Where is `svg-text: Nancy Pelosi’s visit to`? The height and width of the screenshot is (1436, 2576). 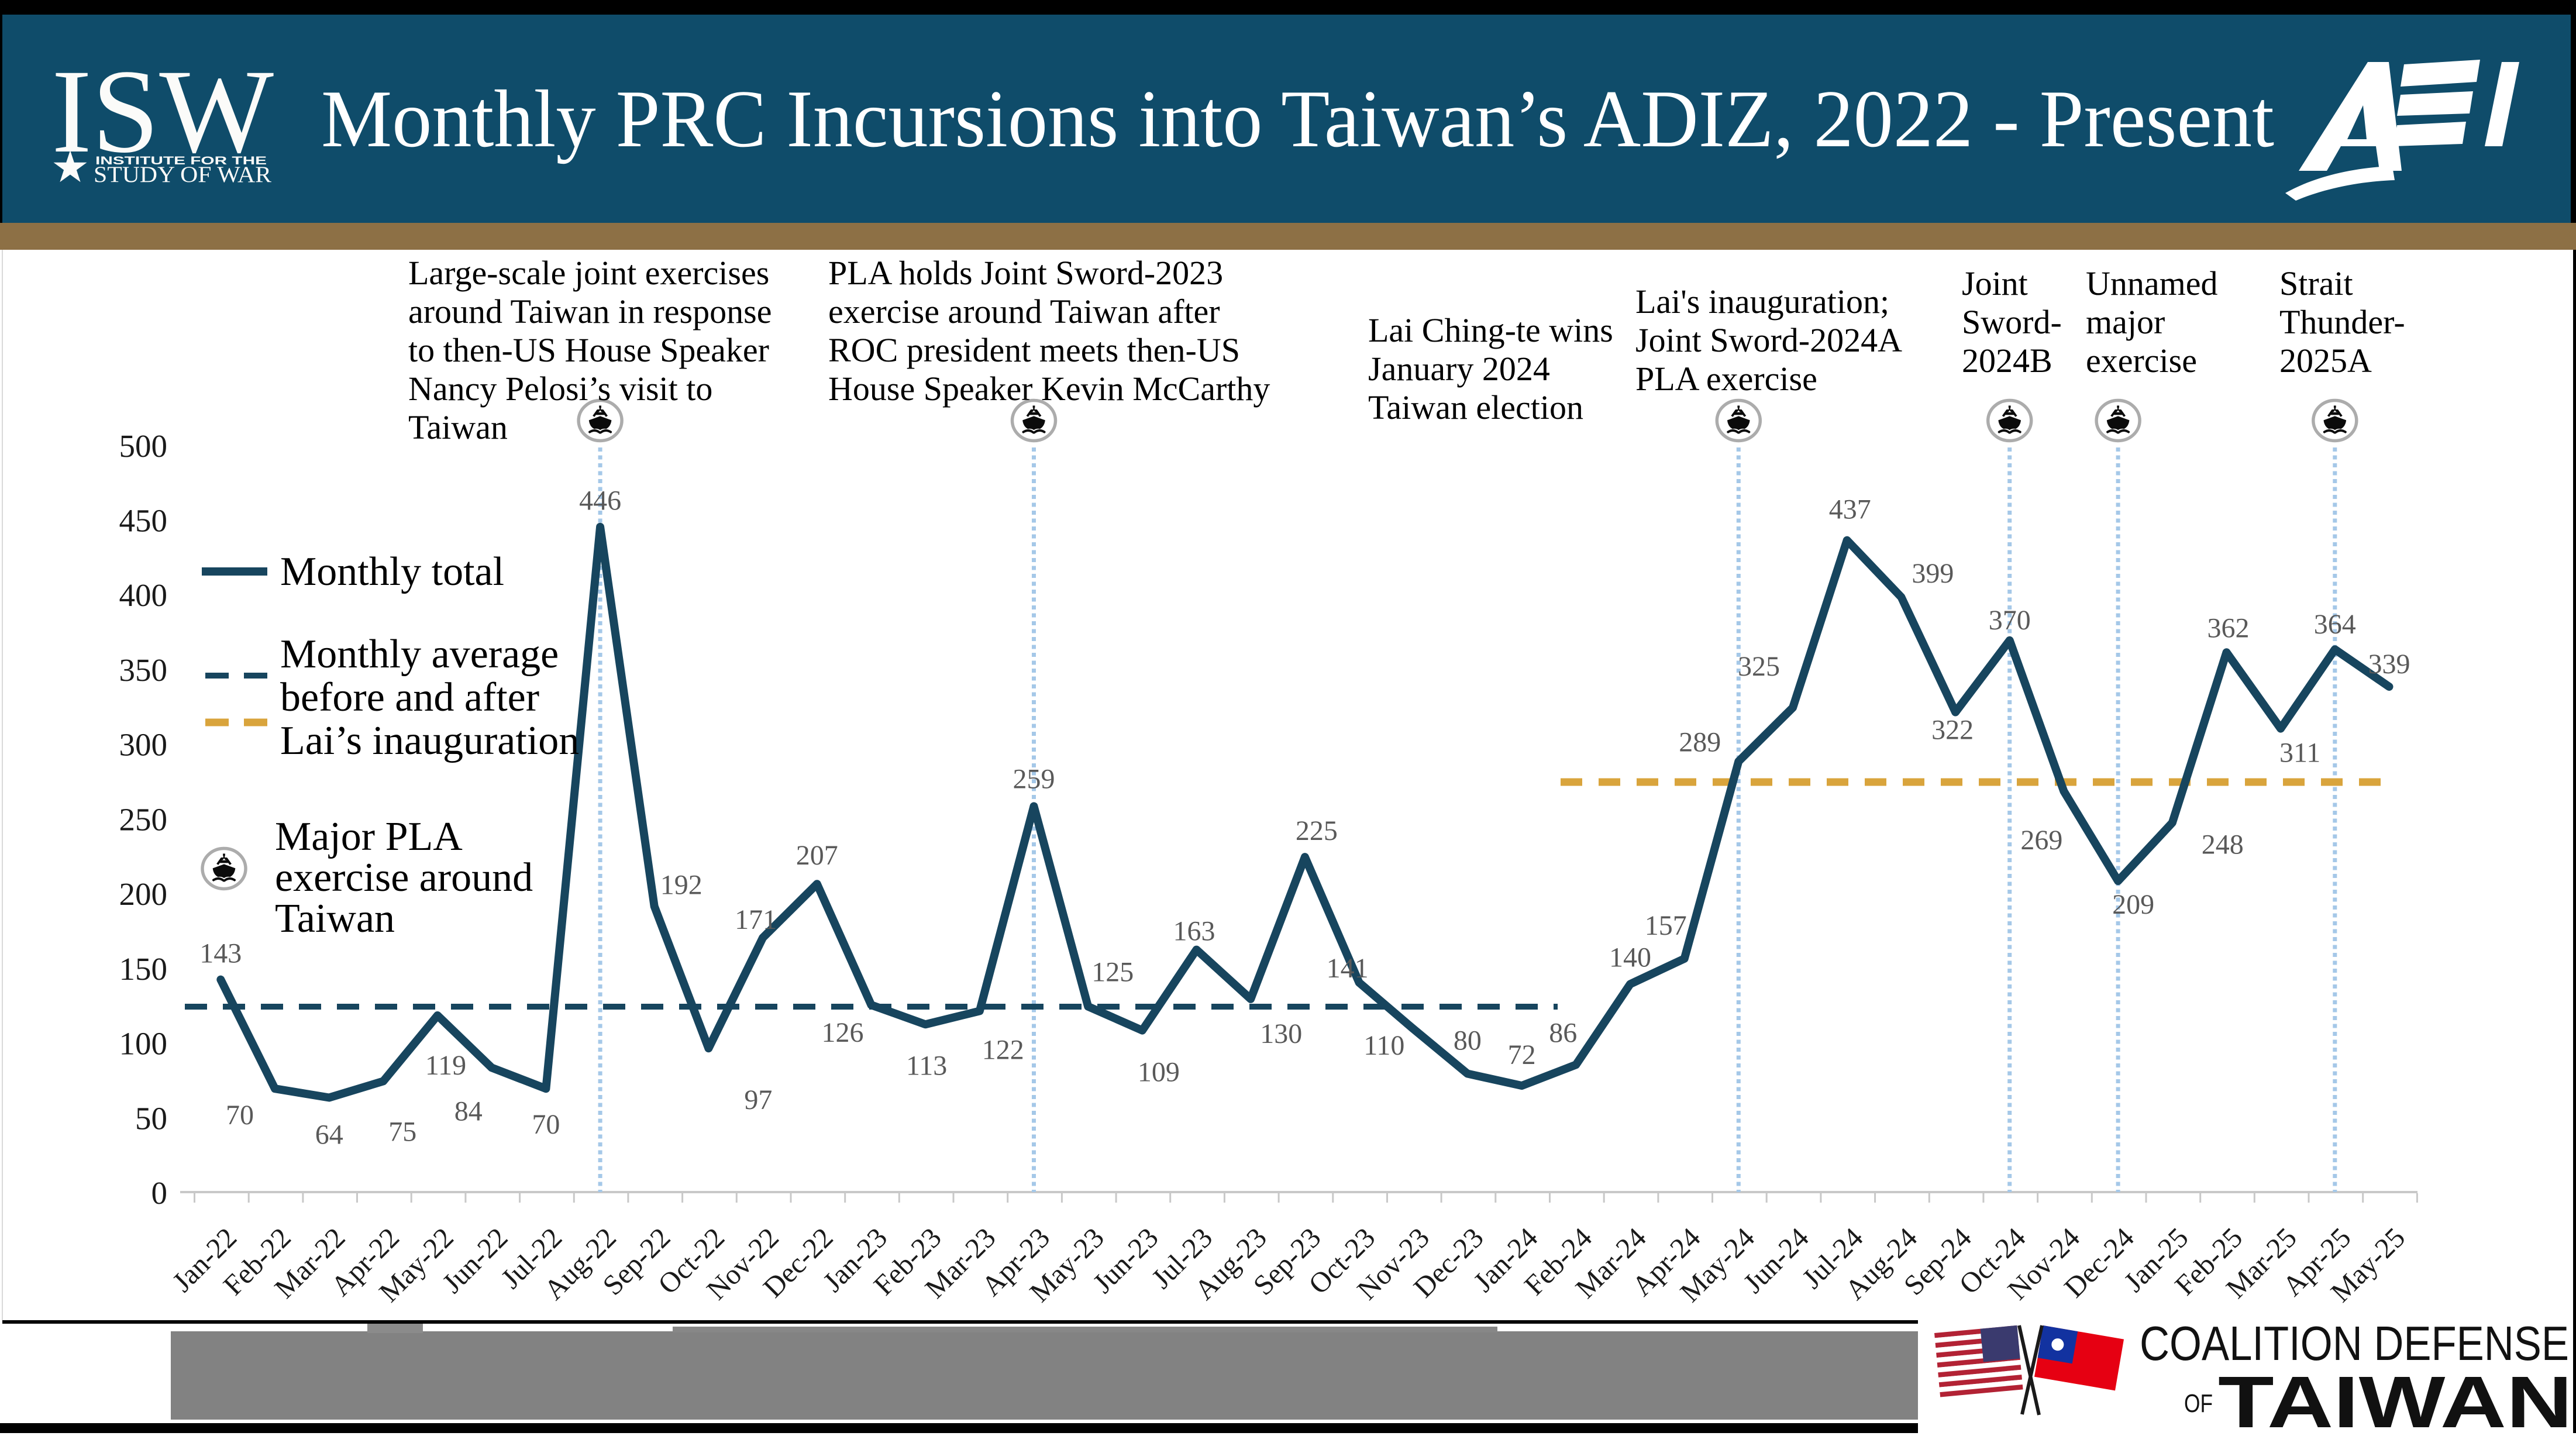
svg-text: Nancy Pelosi’s visit to is located at coordinates (560, 389).